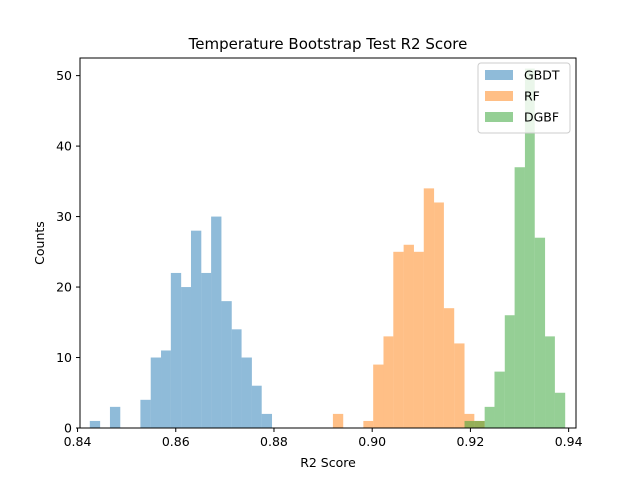 Image resolution: width=640 pixels, height=480 pixels. I want to click on legend-label-gbdt: GBDT, so click(542, 75).